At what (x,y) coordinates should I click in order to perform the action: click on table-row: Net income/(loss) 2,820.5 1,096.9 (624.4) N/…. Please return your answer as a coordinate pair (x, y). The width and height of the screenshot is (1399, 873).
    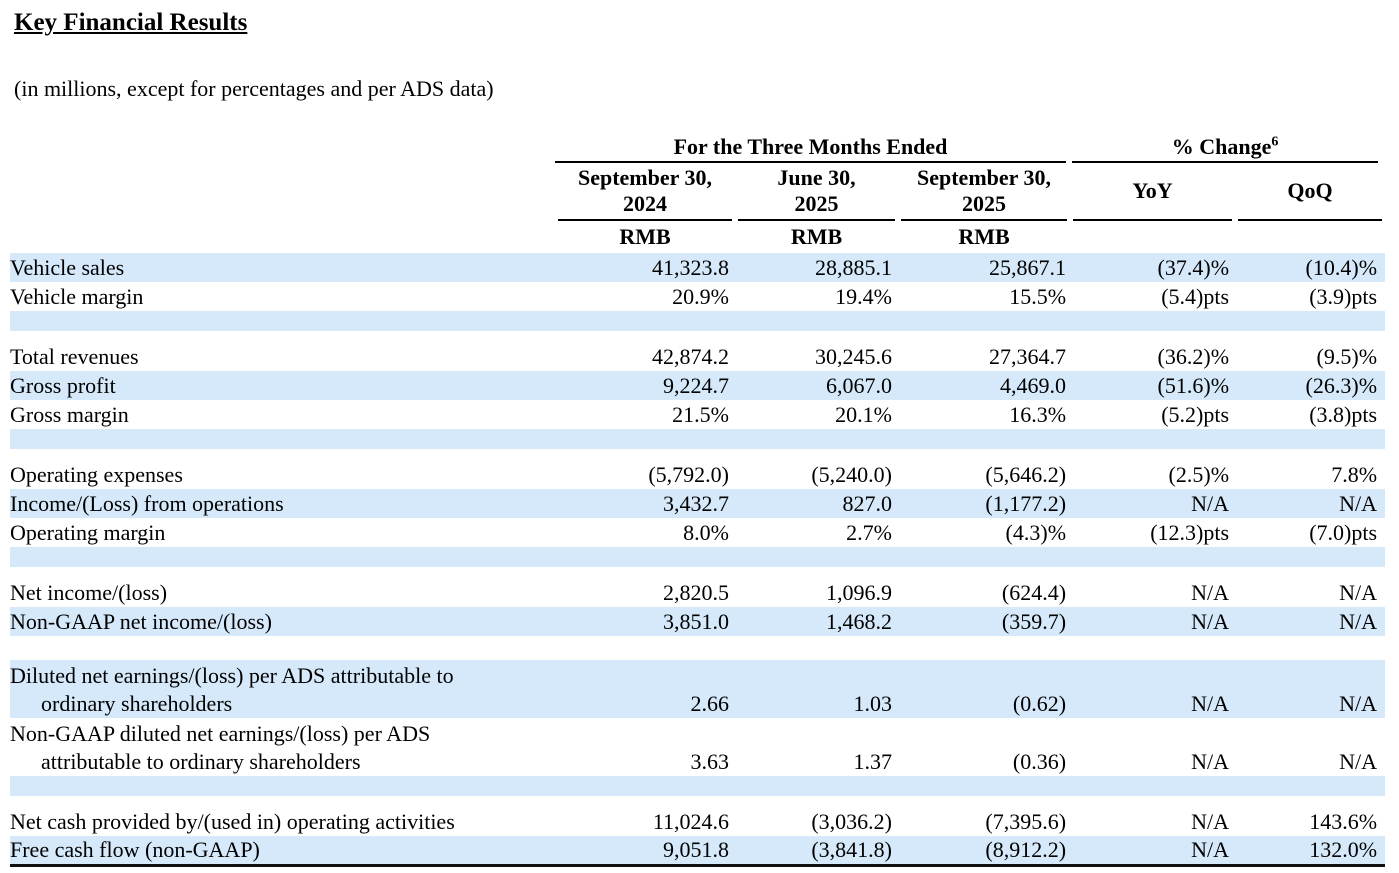
    Looking at the image, I should click on (698, 592).